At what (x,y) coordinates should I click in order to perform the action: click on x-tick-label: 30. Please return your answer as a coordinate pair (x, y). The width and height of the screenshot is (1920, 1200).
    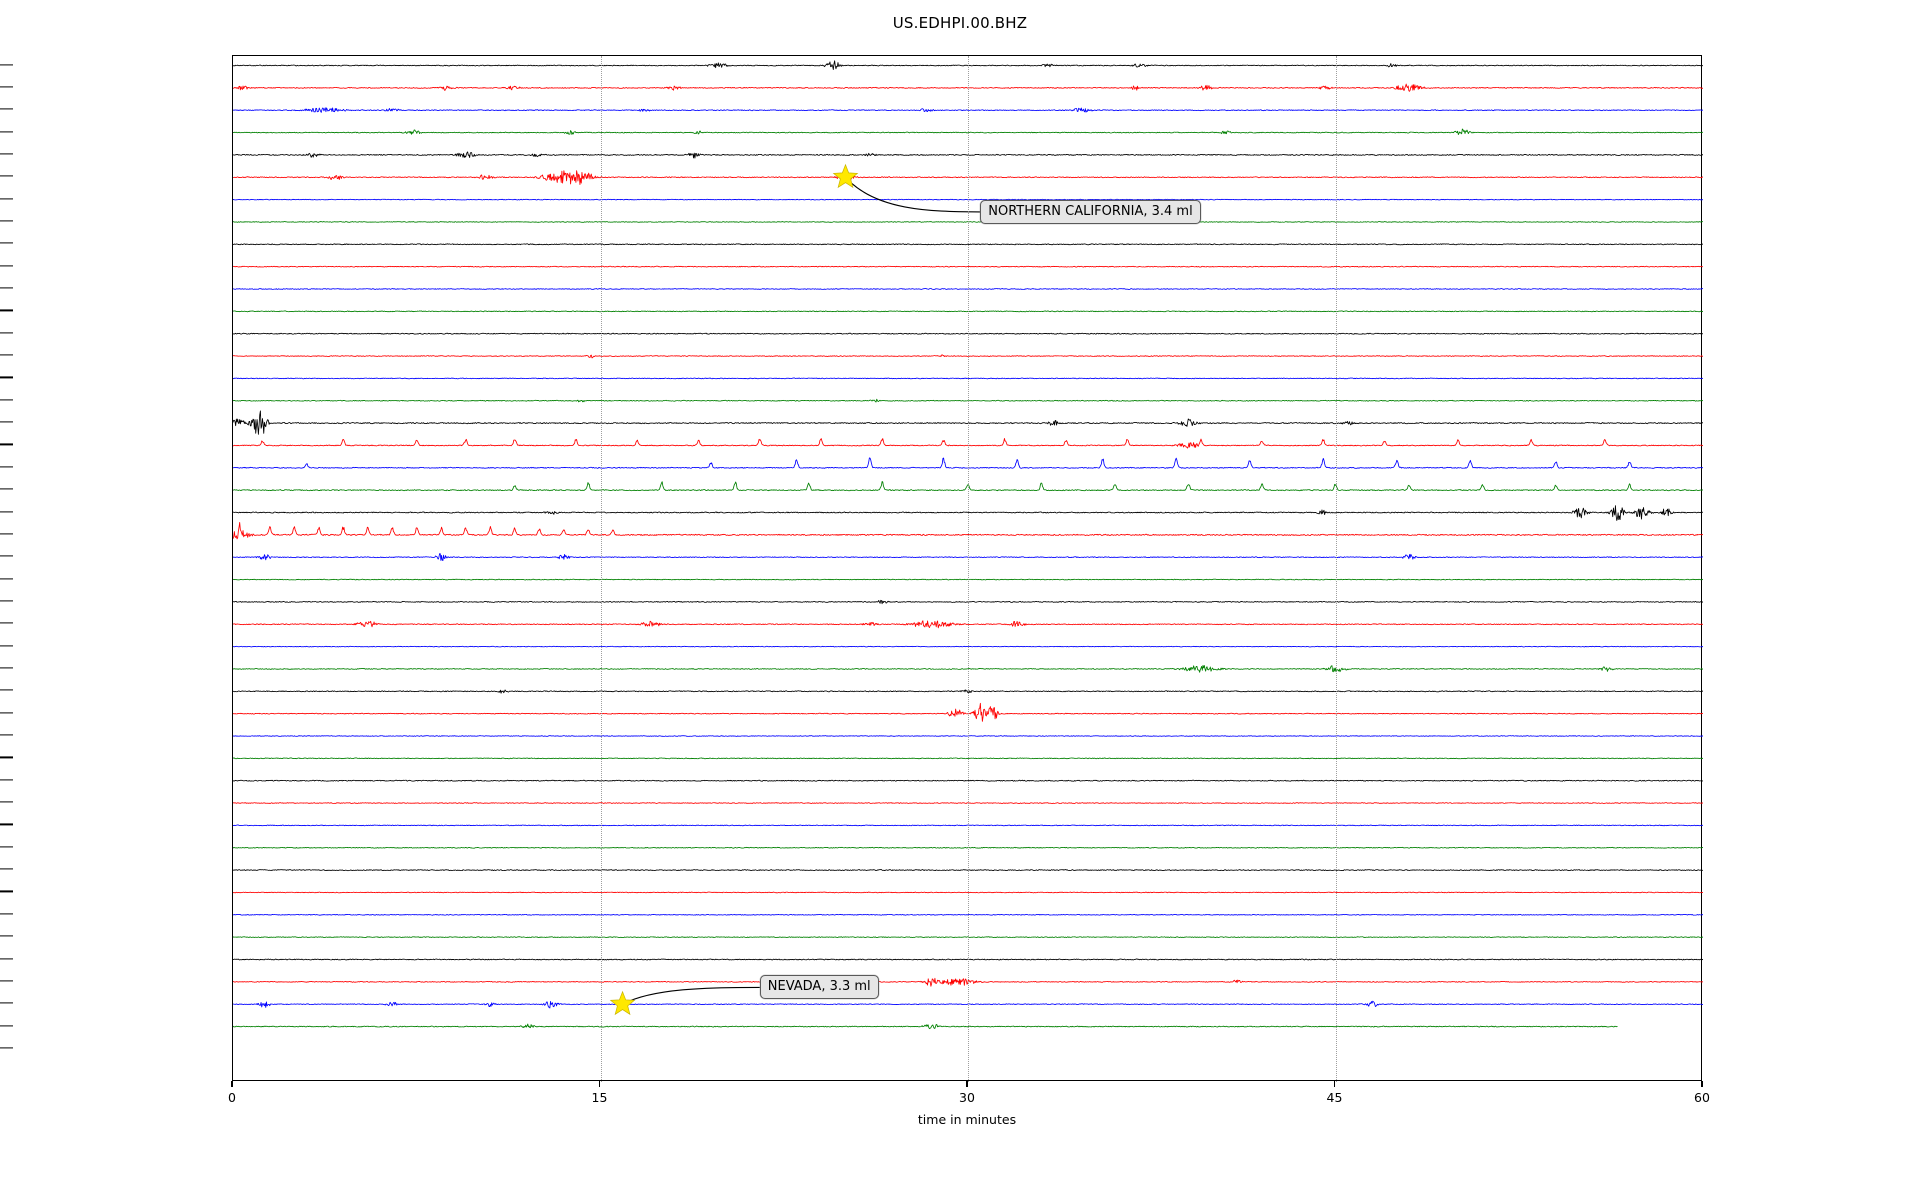
    Looking at the image, I should click on (967, 1097).